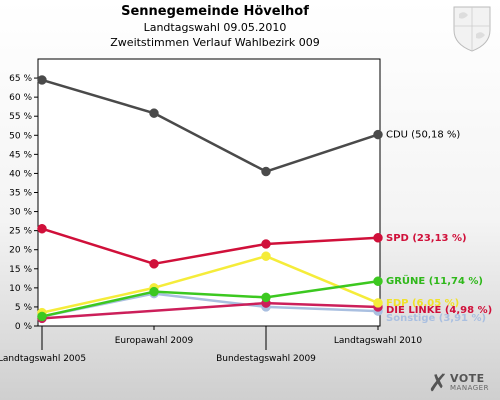 Image resolution: width=500 pixels, height=400 pixels. Describe the element at coordinates (266, 359) in the screenshot. I see `x-tick-label: Bundestagswahl 2009` at that location.